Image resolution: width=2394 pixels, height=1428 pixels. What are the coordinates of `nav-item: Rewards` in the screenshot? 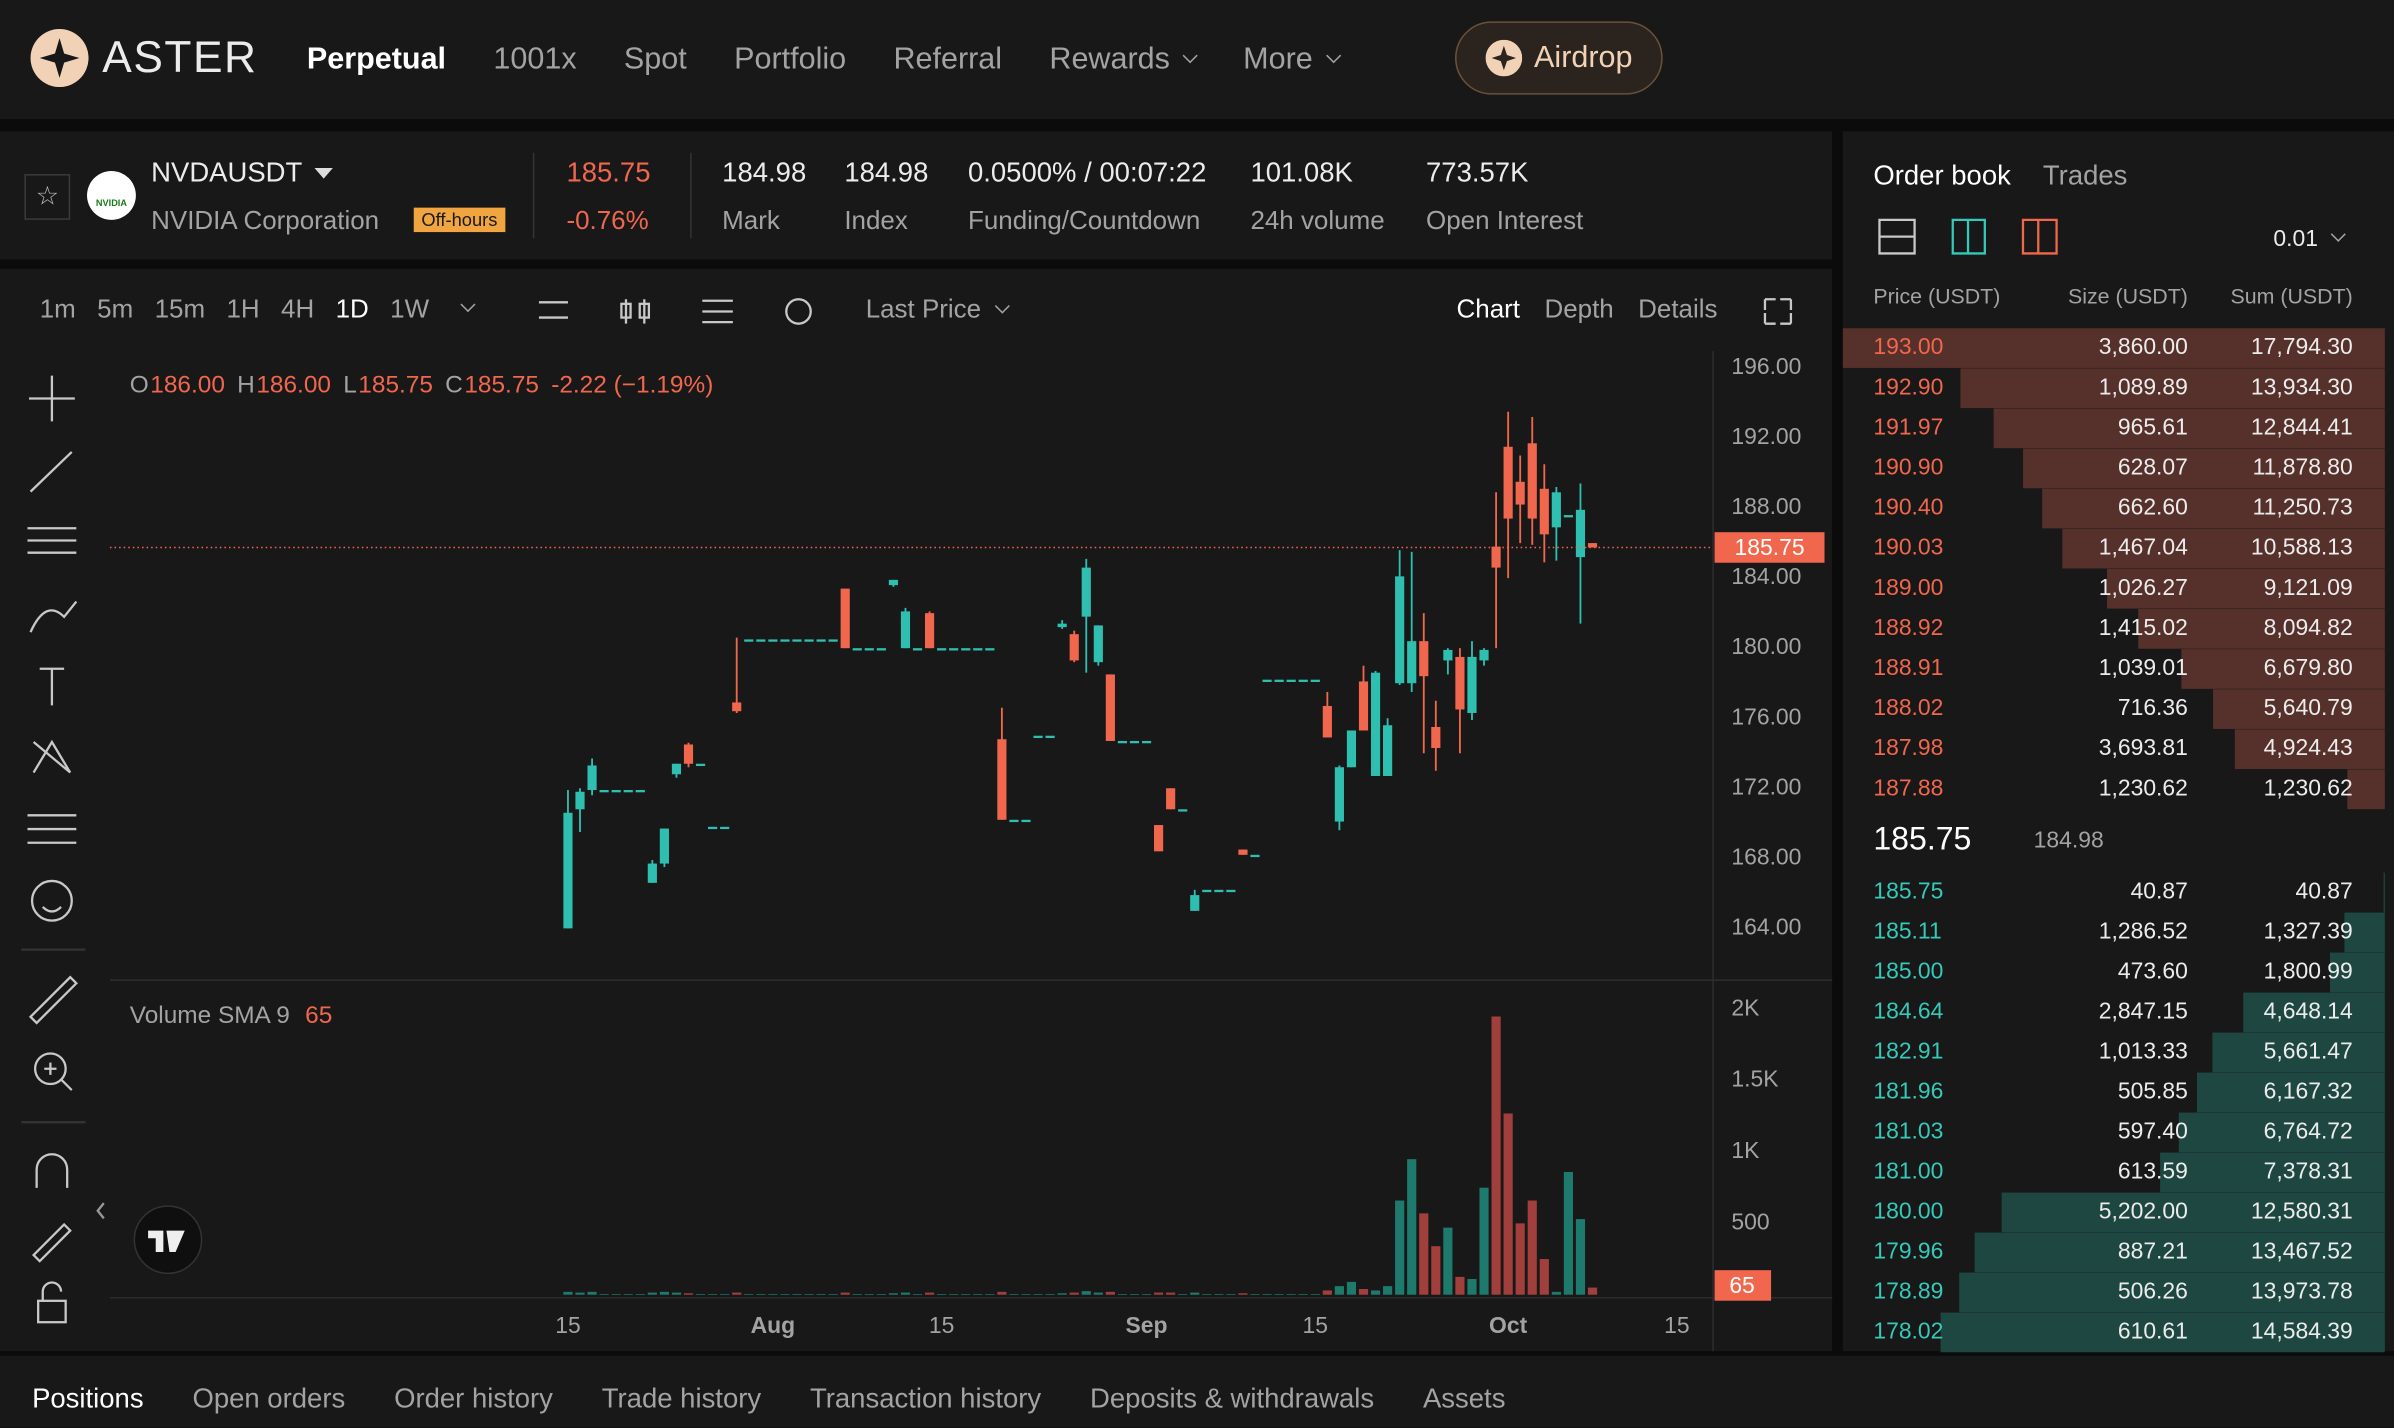 It's located at (1124, 59).